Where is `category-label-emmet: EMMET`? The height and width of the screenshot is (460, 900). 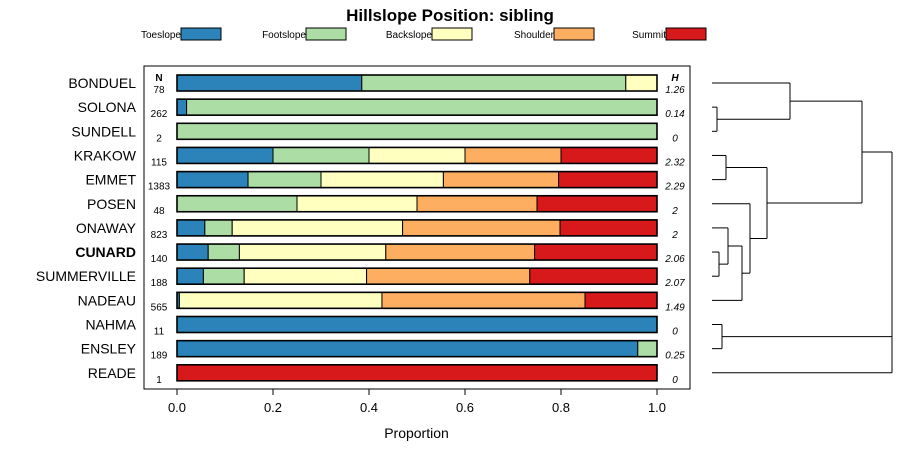
category-label-emmet: EMMET is located at coordinates (110, 180).